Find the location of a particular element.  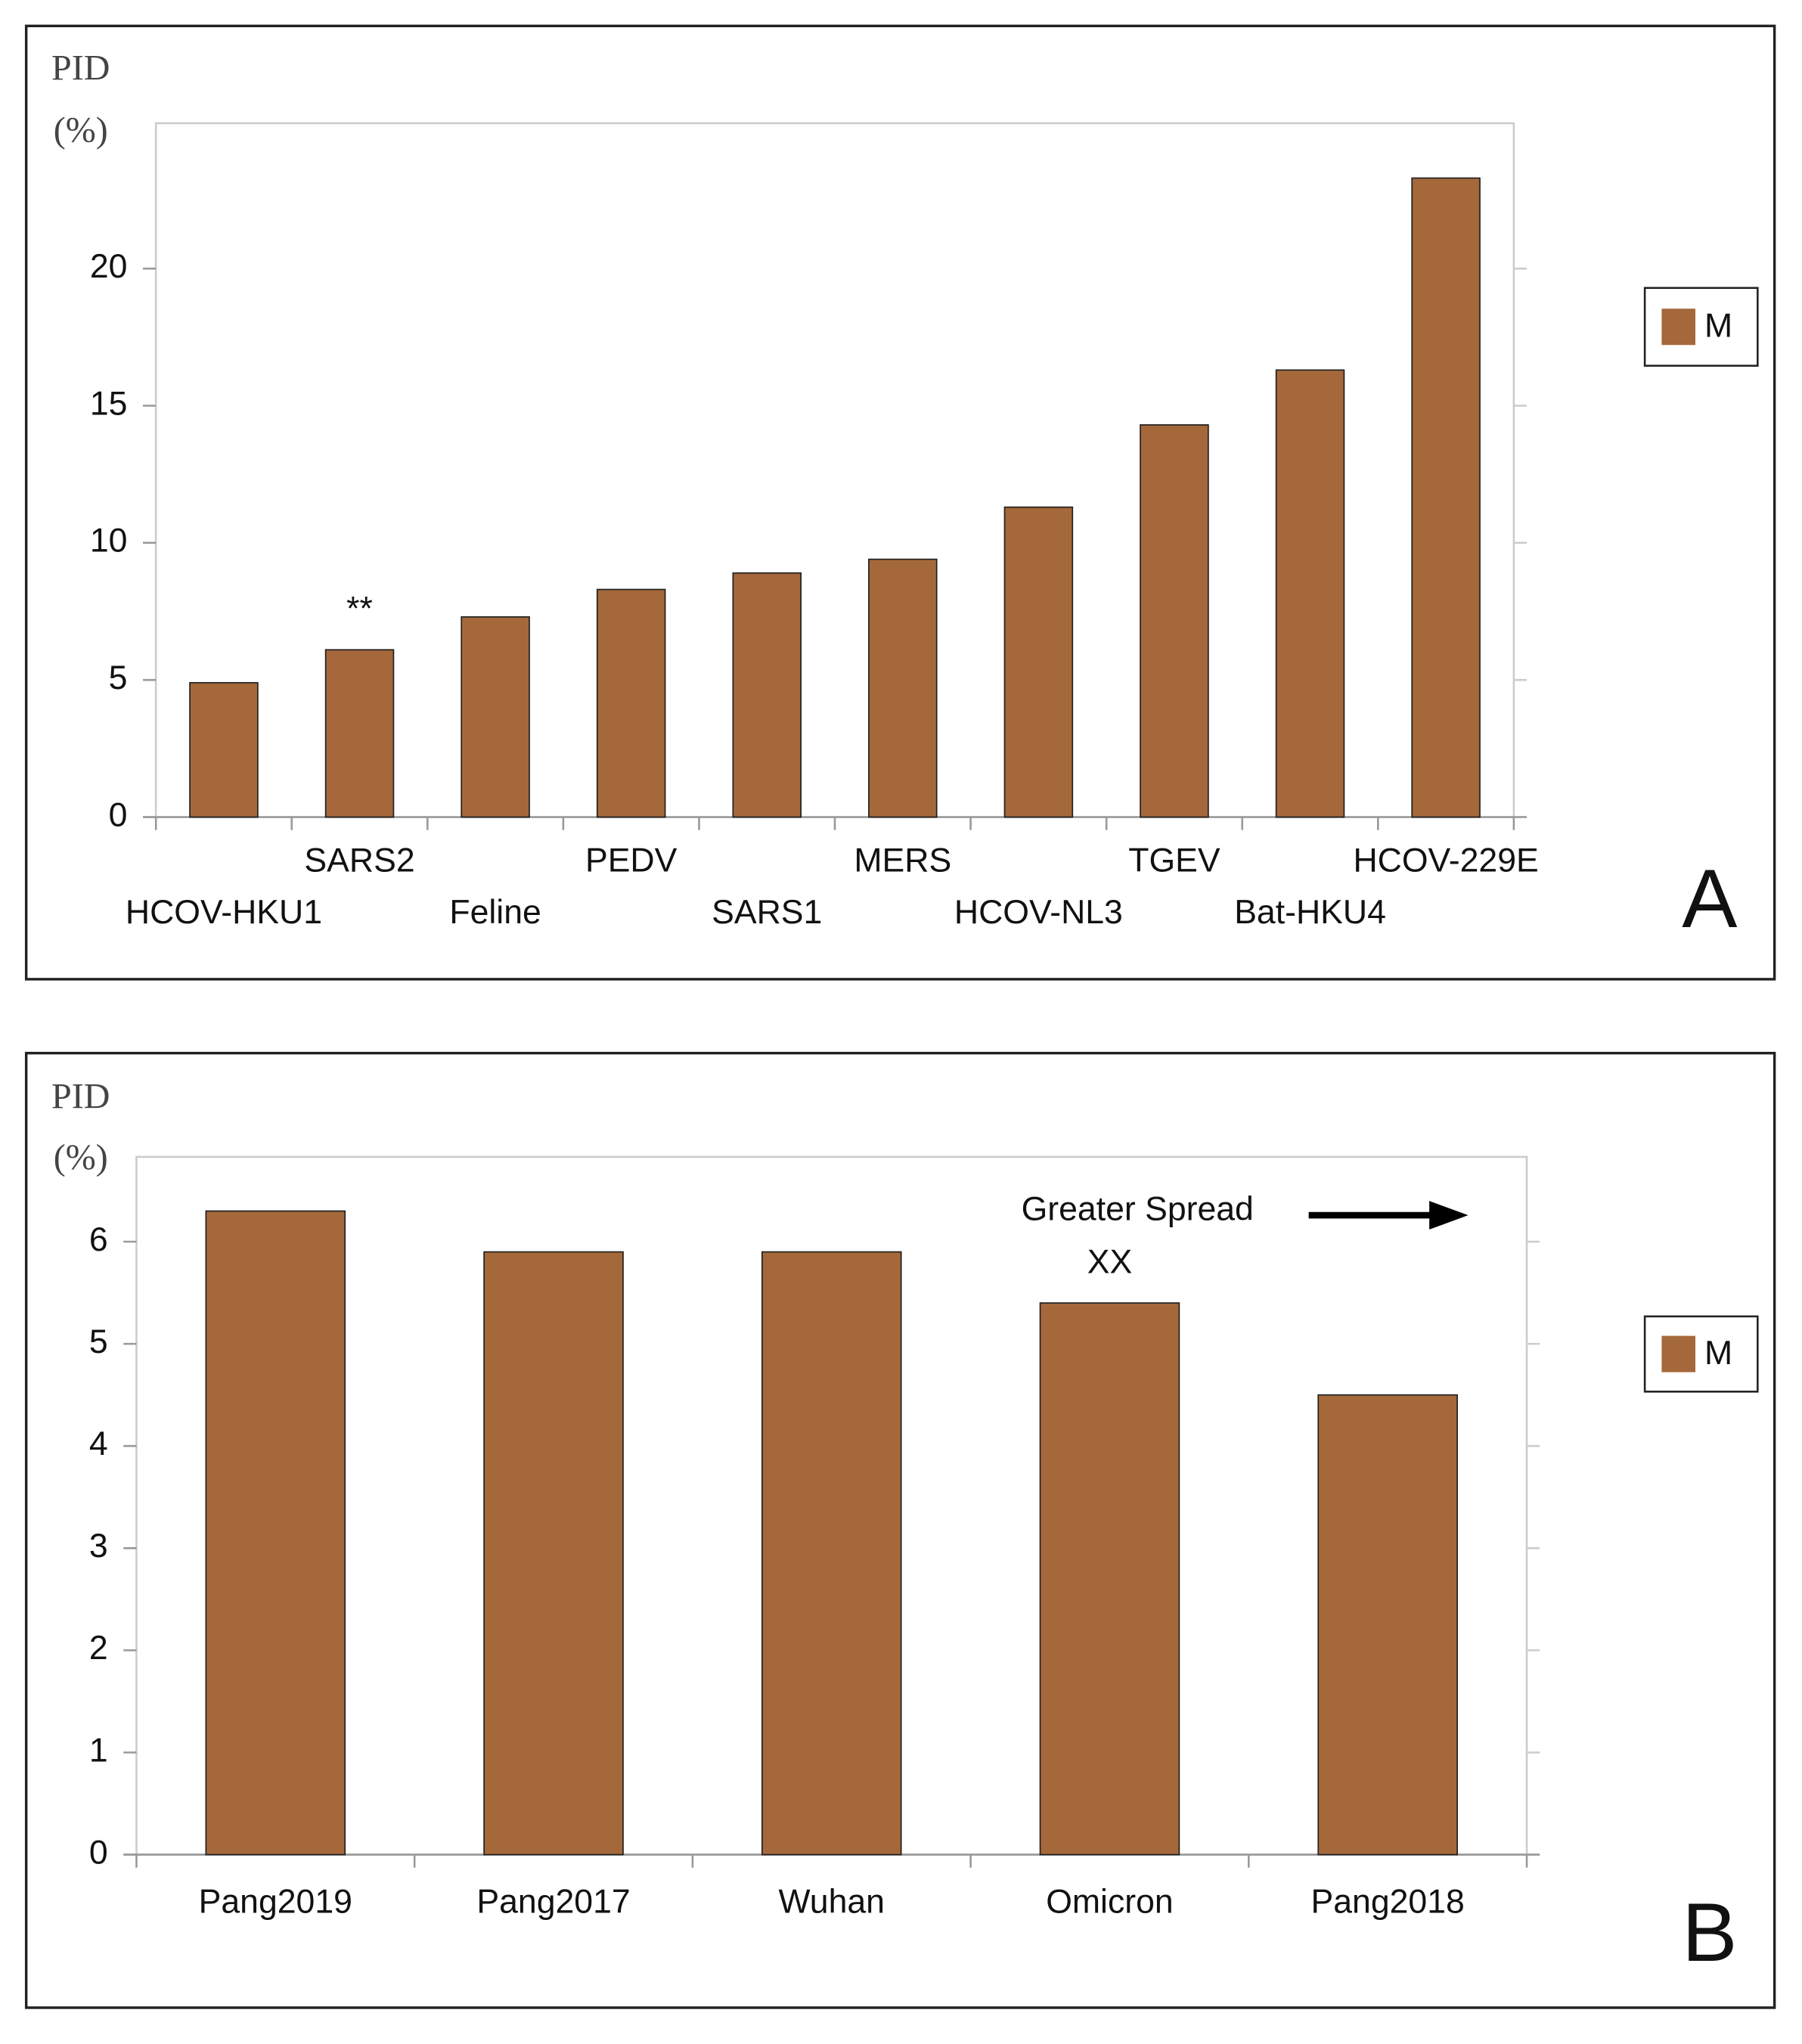

annotation: Greater Spread is located at coordinates (1138, 1209).